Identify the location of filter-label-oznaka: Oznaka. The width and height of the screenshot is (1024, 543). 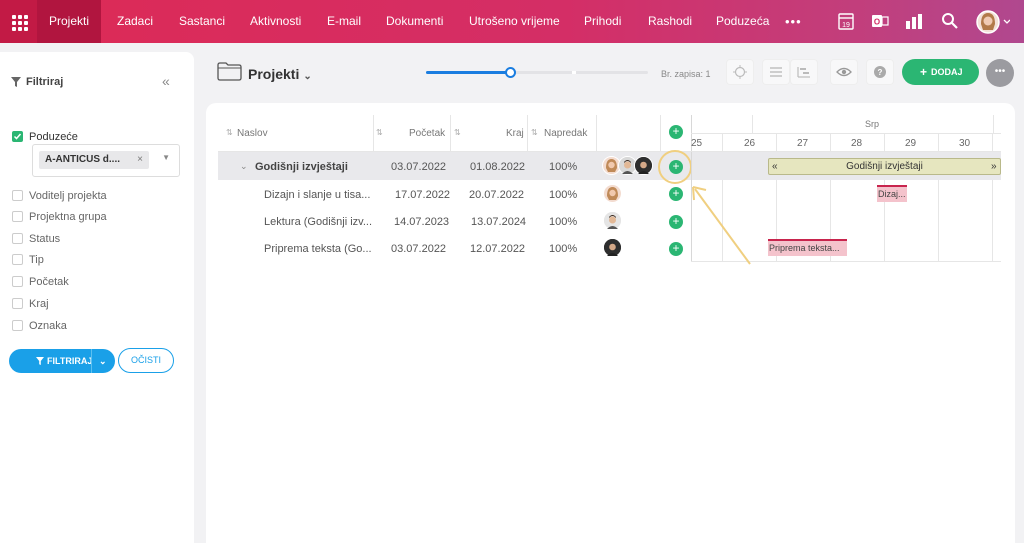
(48, 326).